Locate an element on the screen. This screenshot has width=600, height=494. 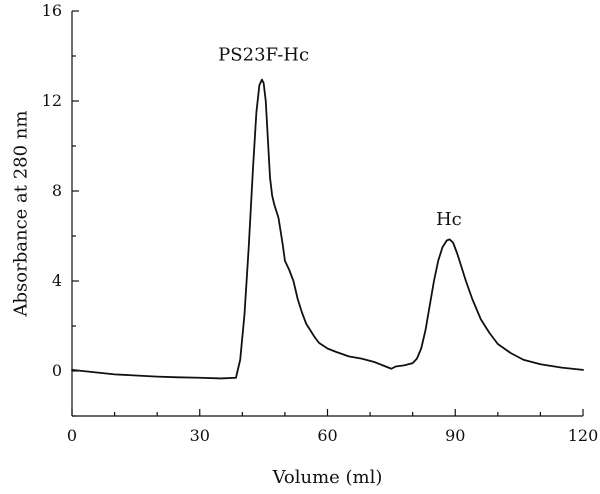
y-tick-label: 4 is located at coordinates (57, 280).